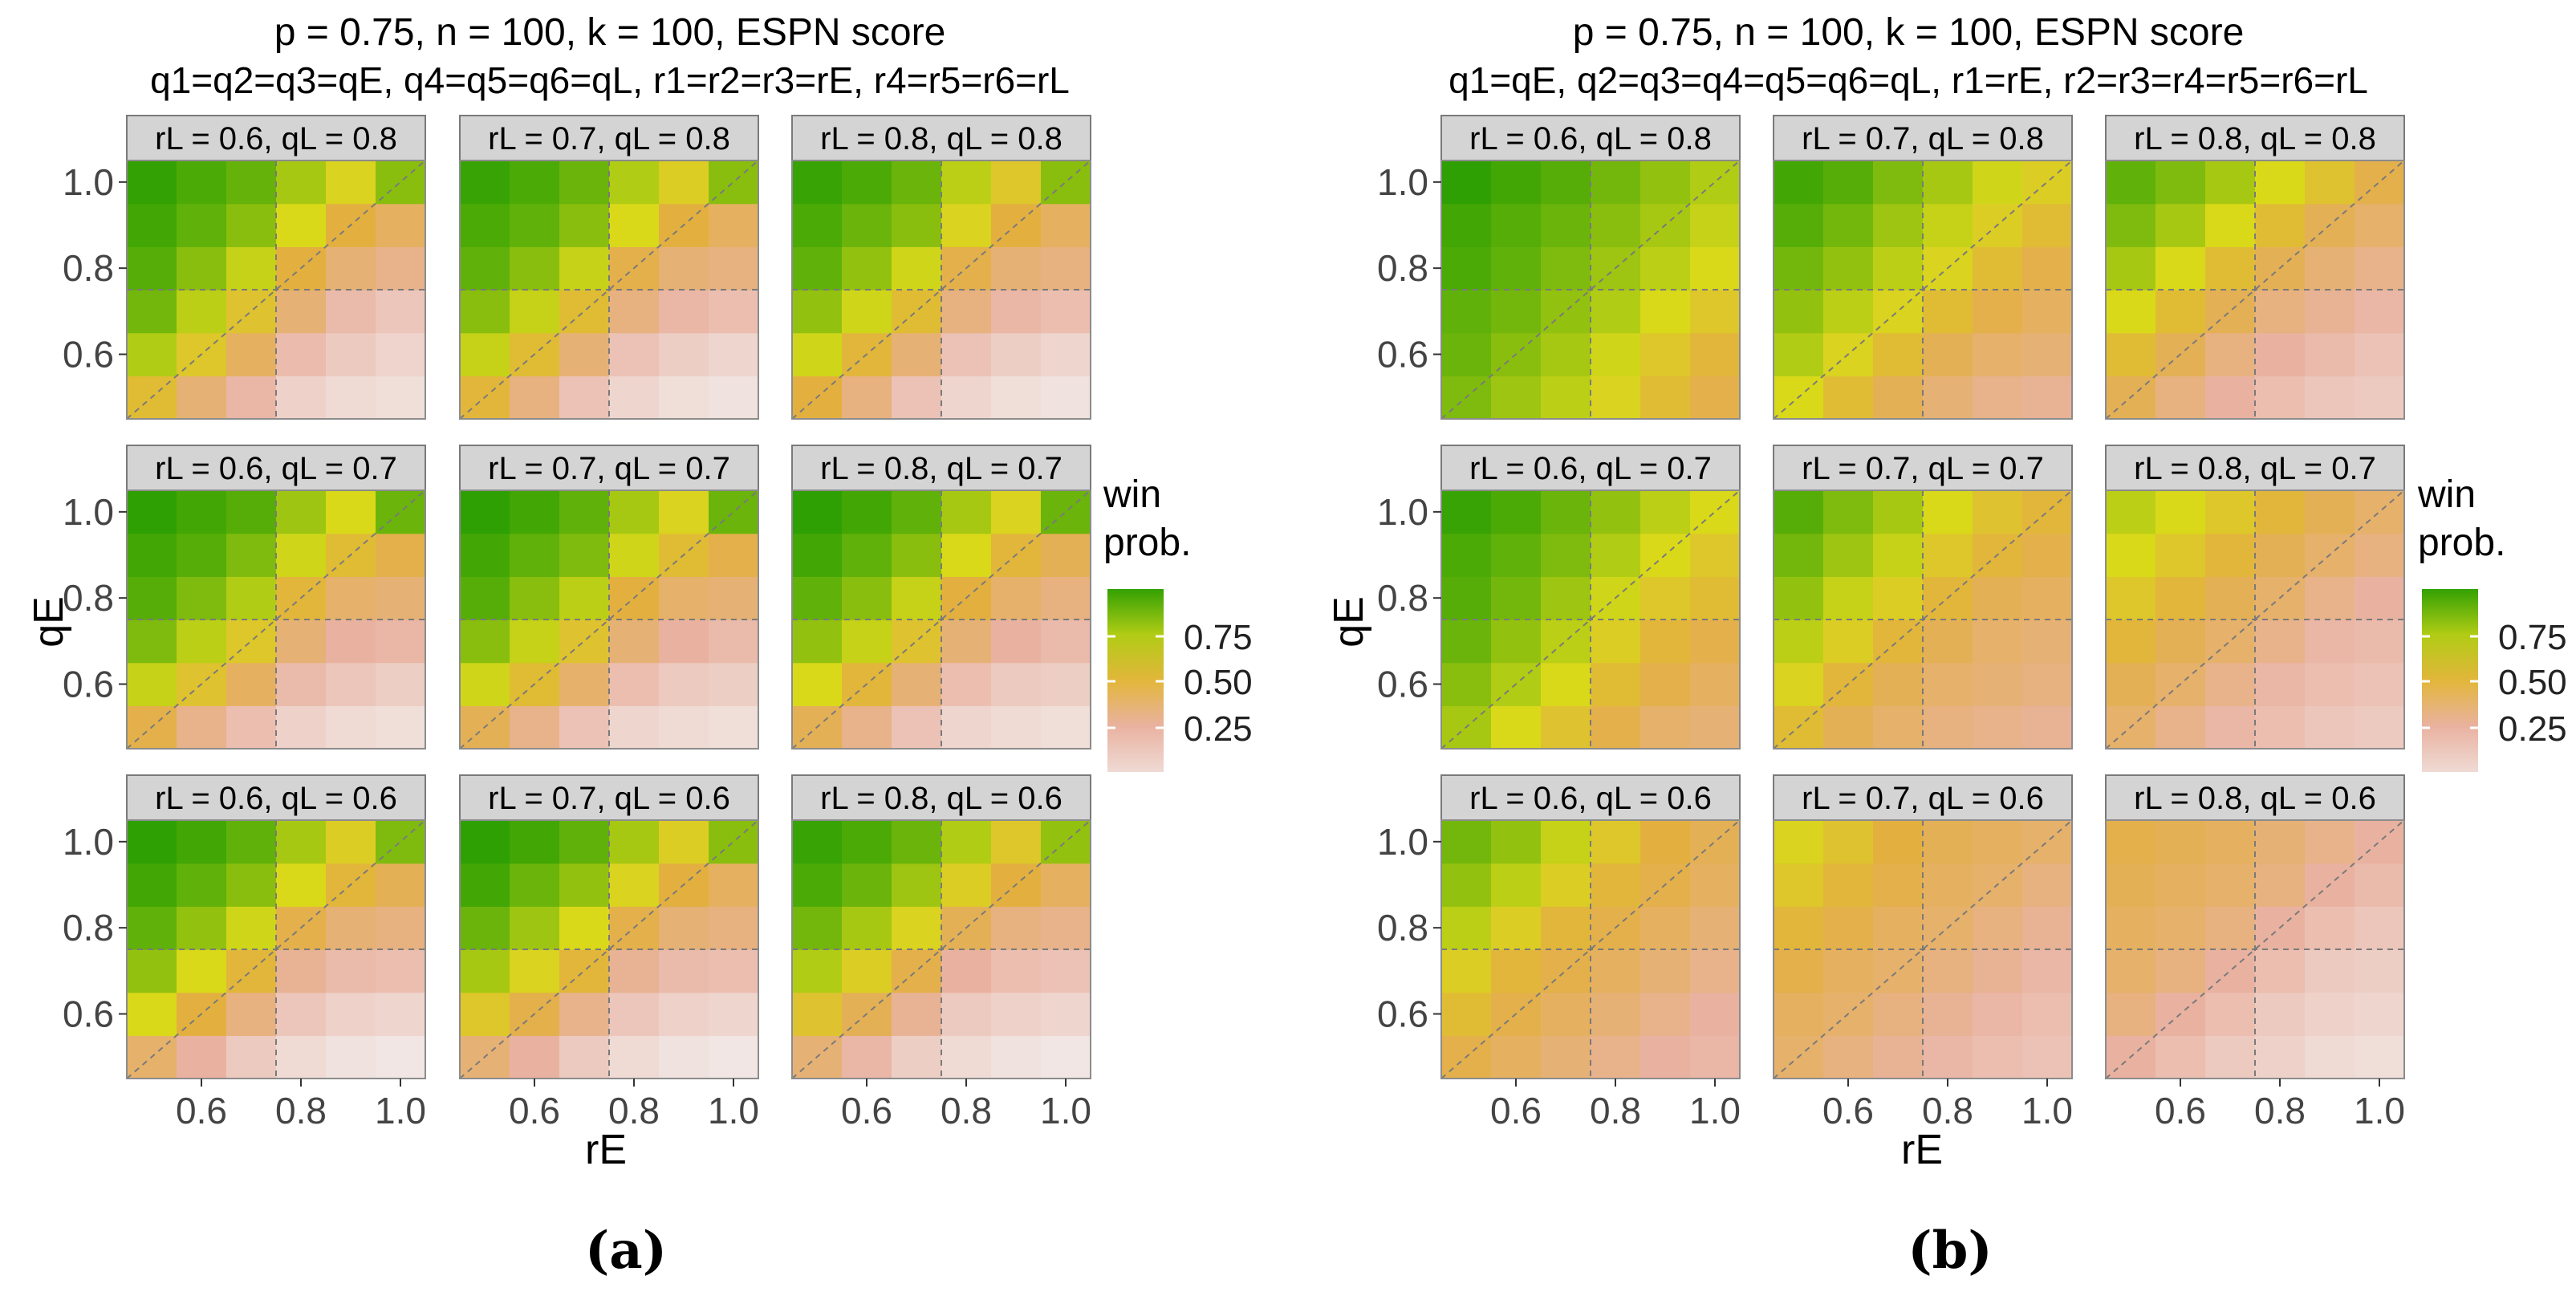  I want to click on facet-strip-label: rL = 0.6, qL = 0.8, so click(276, 138).